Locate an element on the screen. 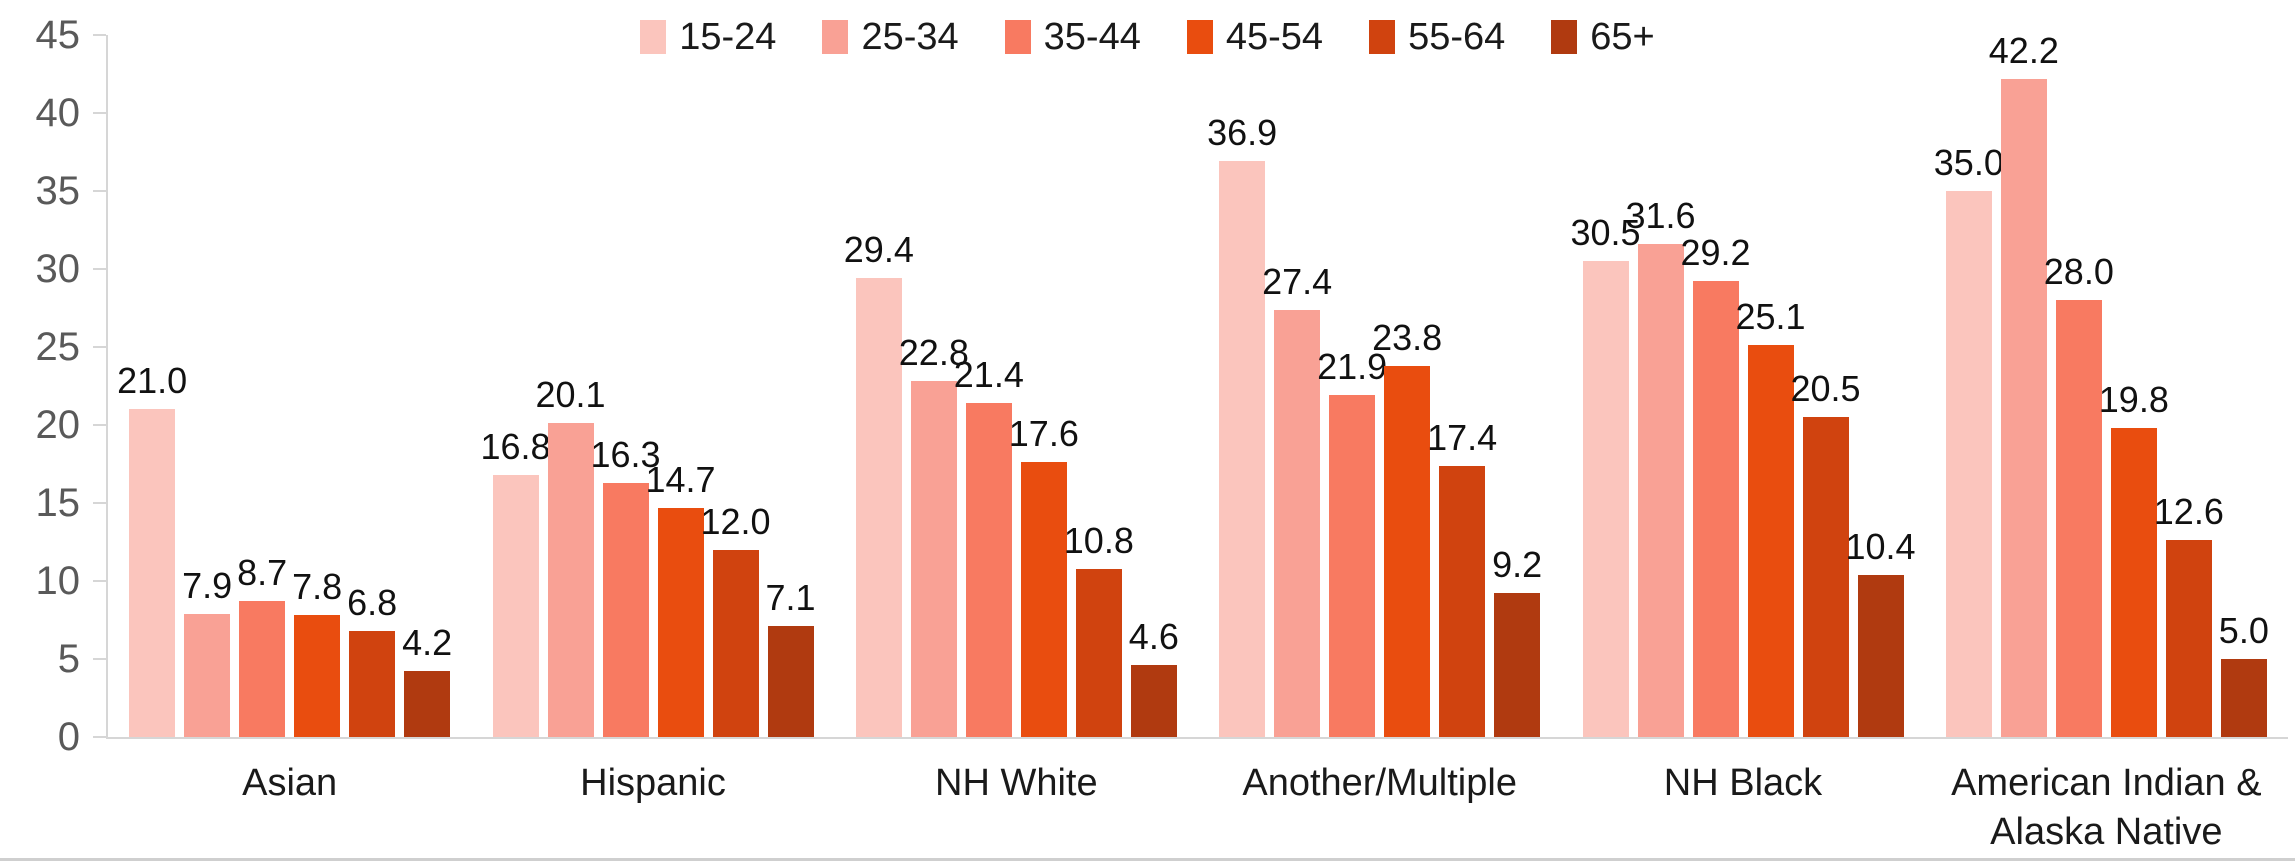  y-axis-tick-label: 25 is located at coordinates (58, 347).